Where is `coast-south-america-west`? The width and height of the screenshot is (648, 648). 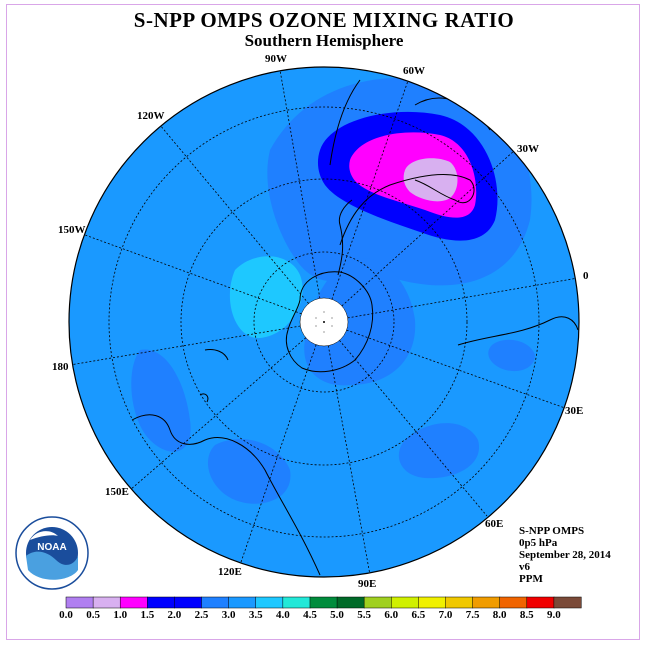 coast-south-america-west is located at coordinates (345, 122).